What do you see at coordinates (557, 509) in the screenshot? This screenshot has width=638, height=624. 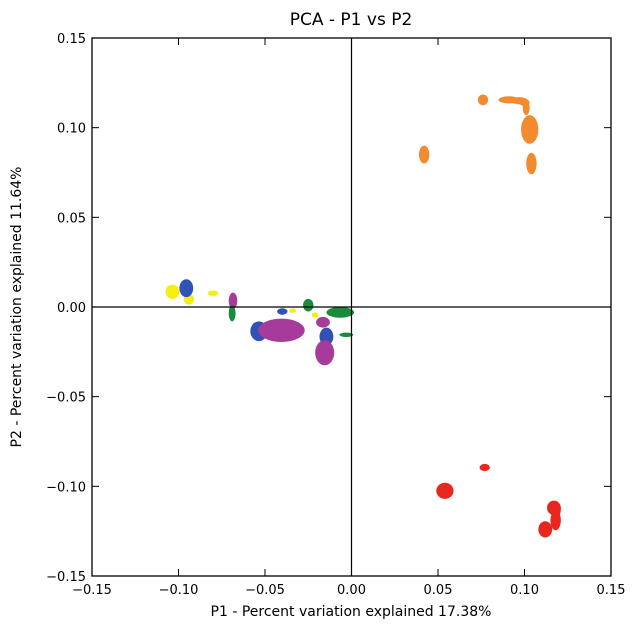 I see `data-point-s1-p5` at bounding box center [557, 509].